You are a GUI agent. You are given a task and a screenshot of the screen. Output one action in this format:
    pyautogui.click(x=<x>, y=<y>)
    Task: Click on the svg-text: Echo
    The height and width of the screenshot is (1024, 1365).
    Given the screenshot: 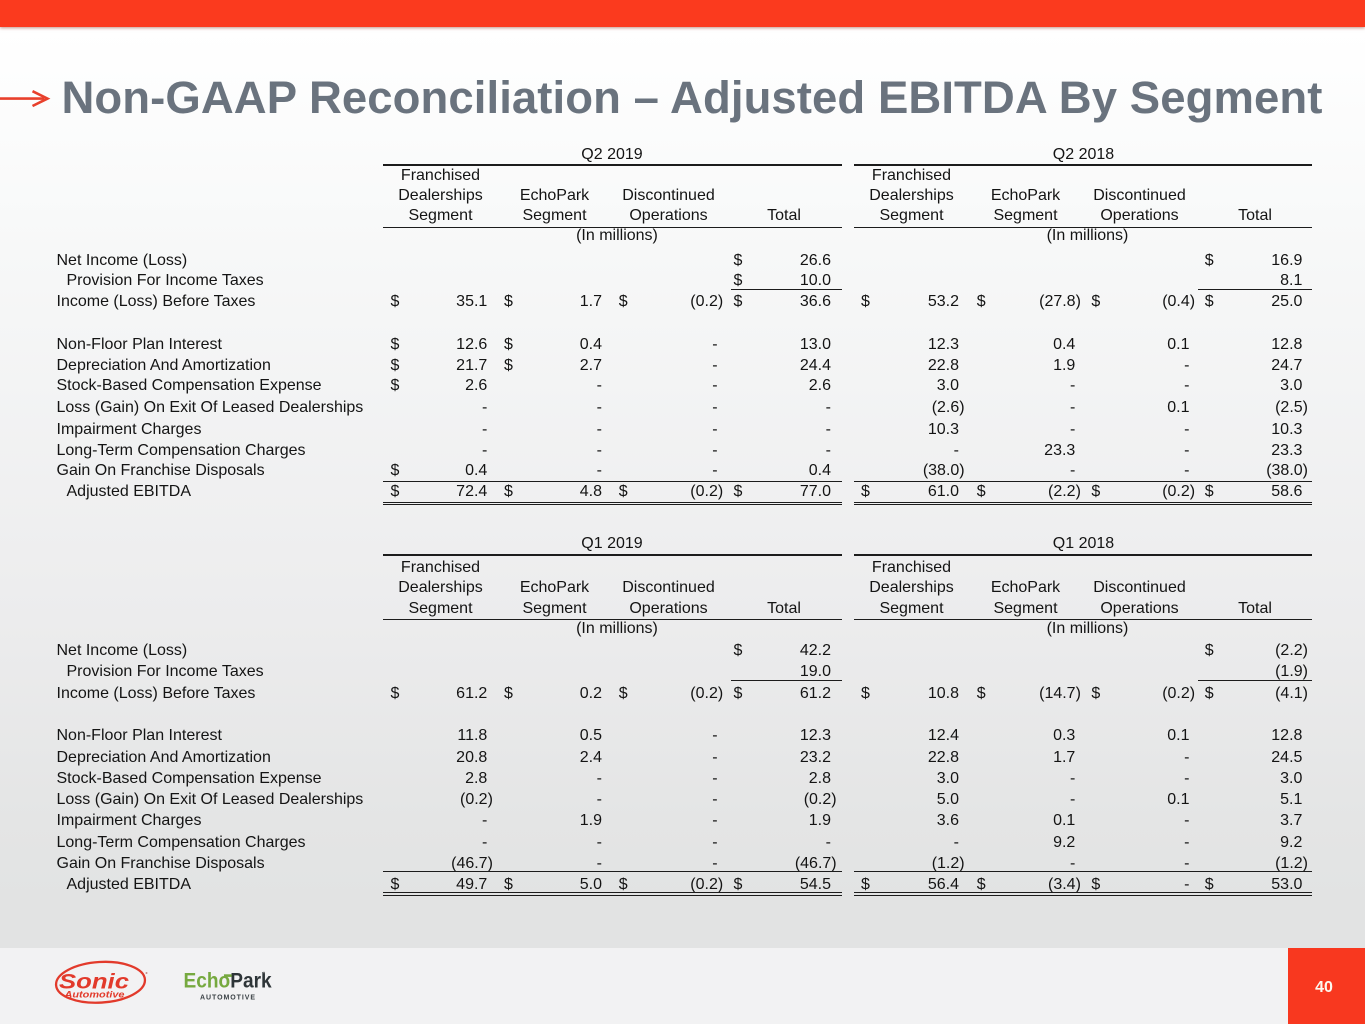 What is the action you would take?
    pyautogui.click(x=207, y=981)
    